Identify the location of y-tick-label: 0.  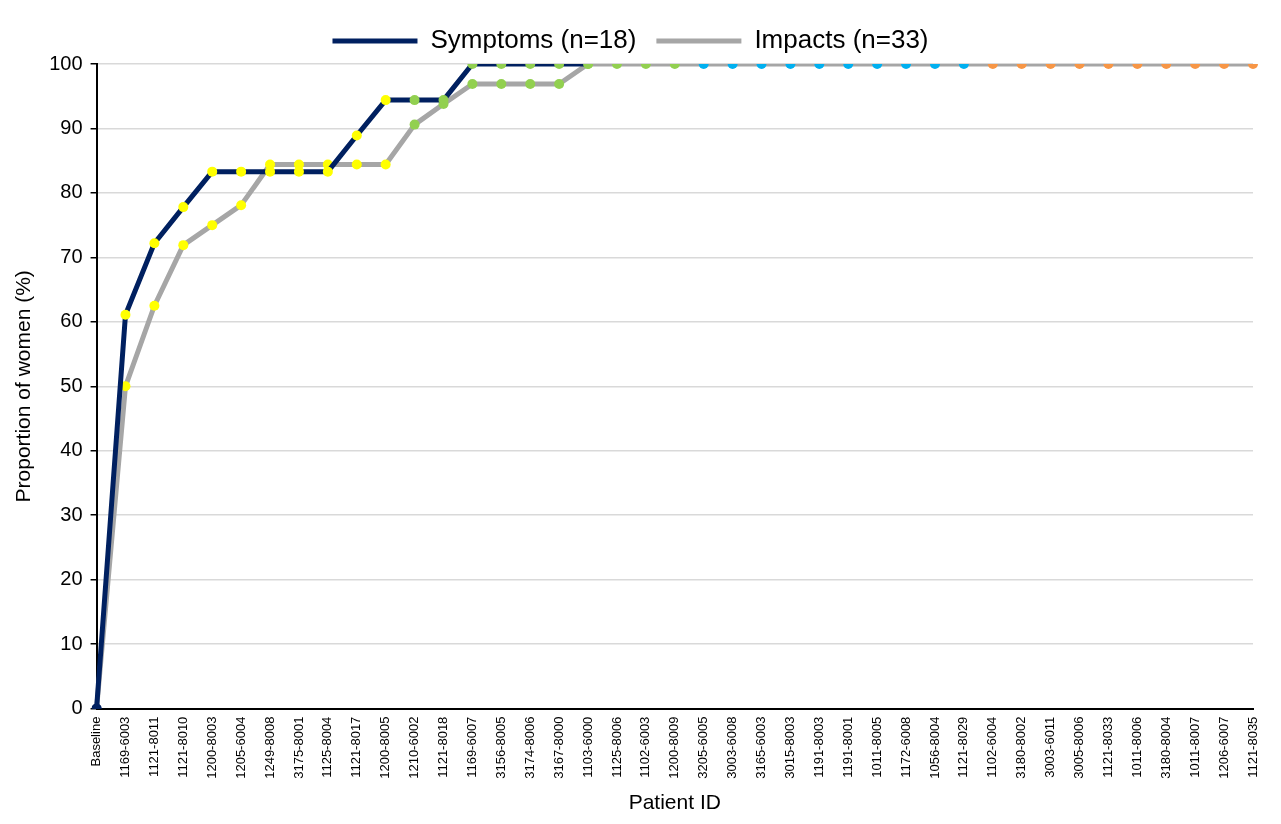
(77, 707).